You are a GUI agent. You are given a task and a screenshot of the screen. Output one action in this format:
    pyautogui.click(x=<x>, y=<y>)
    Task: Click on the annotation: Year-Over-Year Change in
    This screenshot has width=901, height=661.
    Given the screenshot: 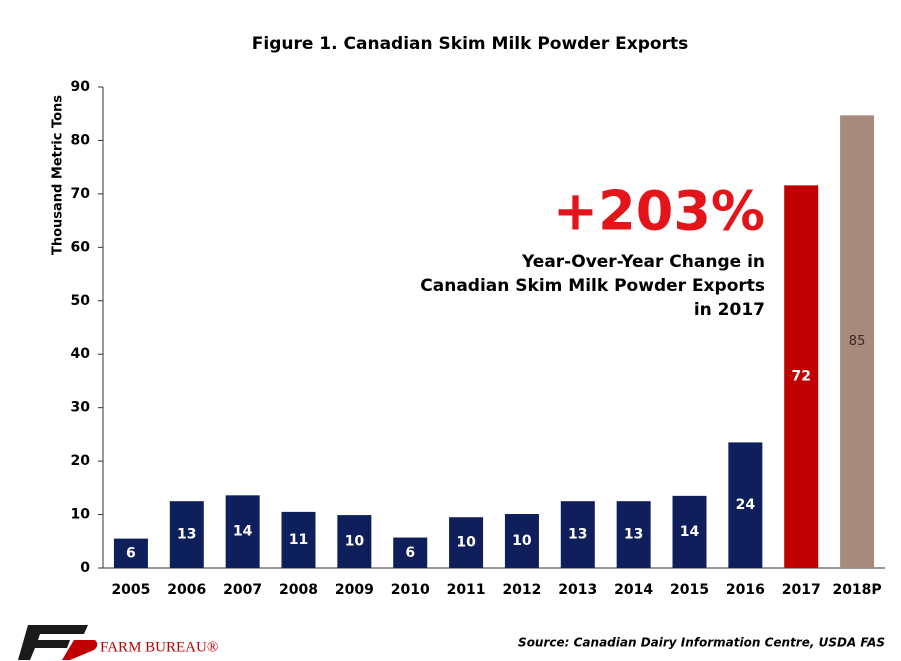 What is the action you would take?
    pyautogui.click(x=643, y=262)
    